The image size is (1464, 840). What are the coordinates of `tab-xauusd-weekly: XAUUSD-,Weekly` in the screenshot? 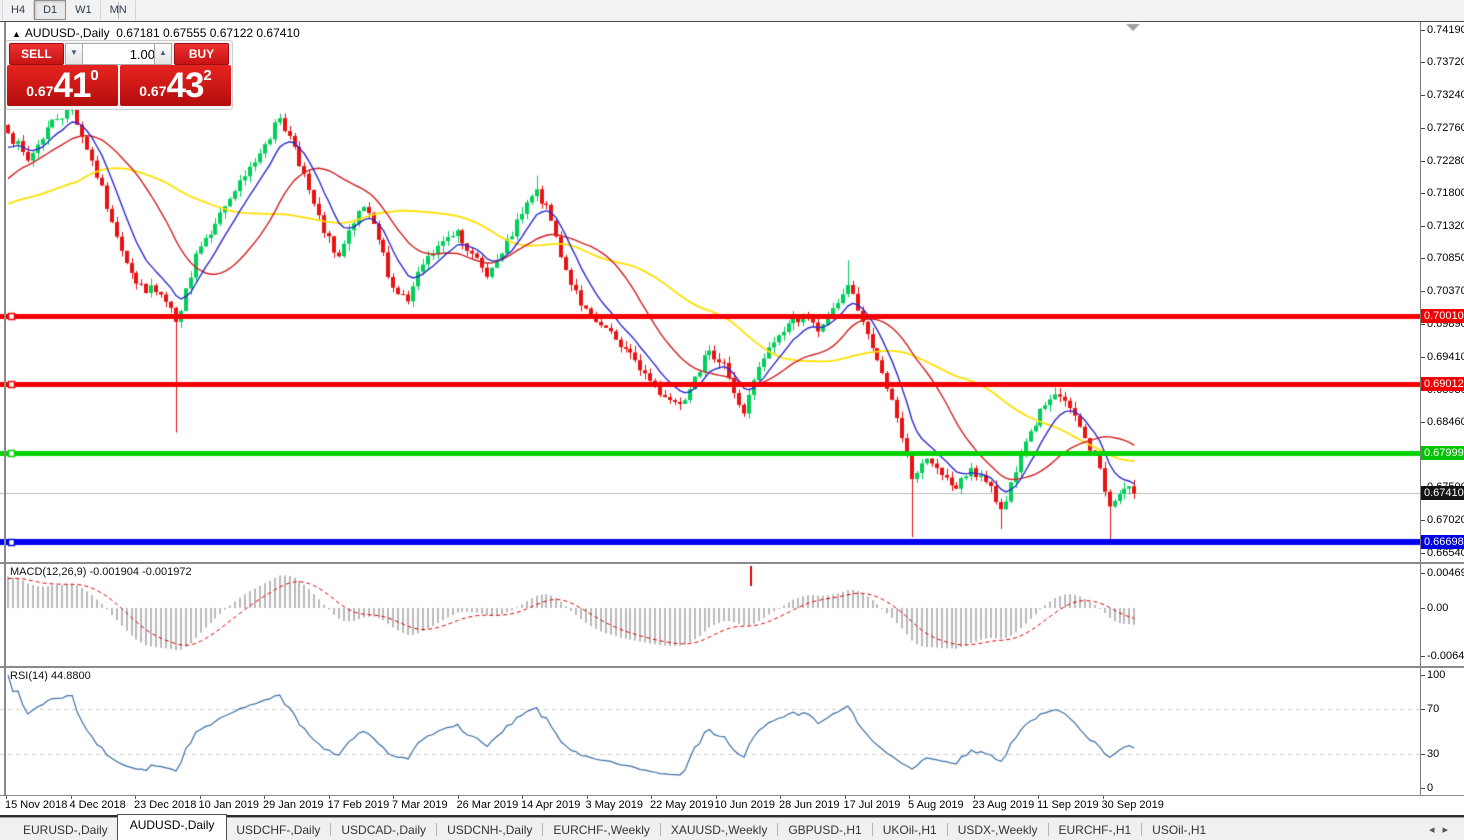 It's located at (719, 830).